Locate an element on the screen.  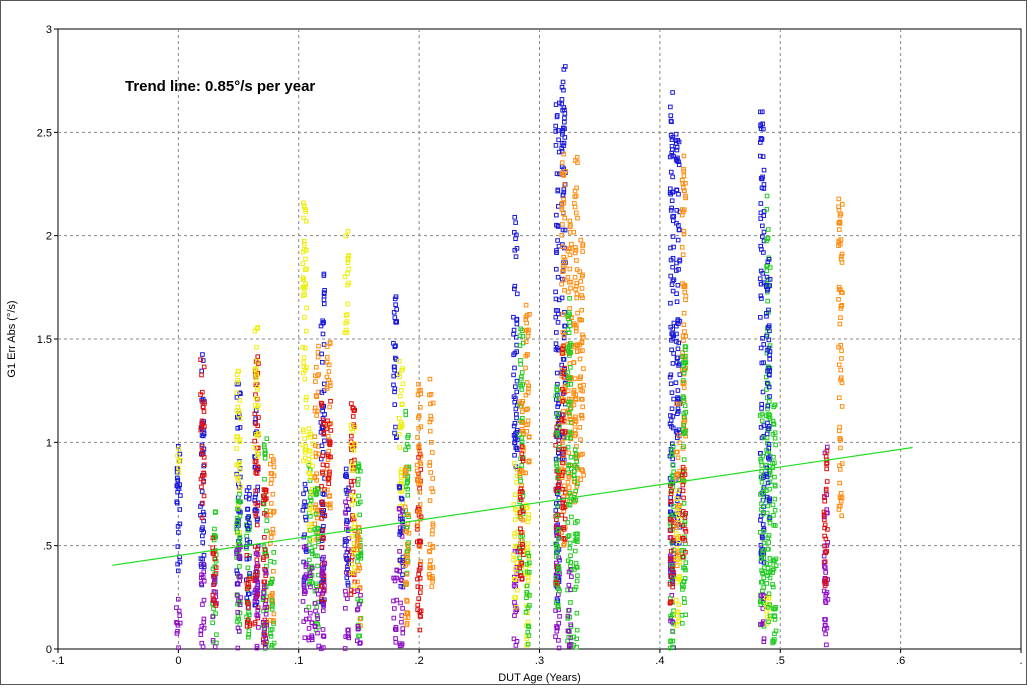
trend-annotation: Trend line: 0.85°/s per year is located at coordinates (220, 86).